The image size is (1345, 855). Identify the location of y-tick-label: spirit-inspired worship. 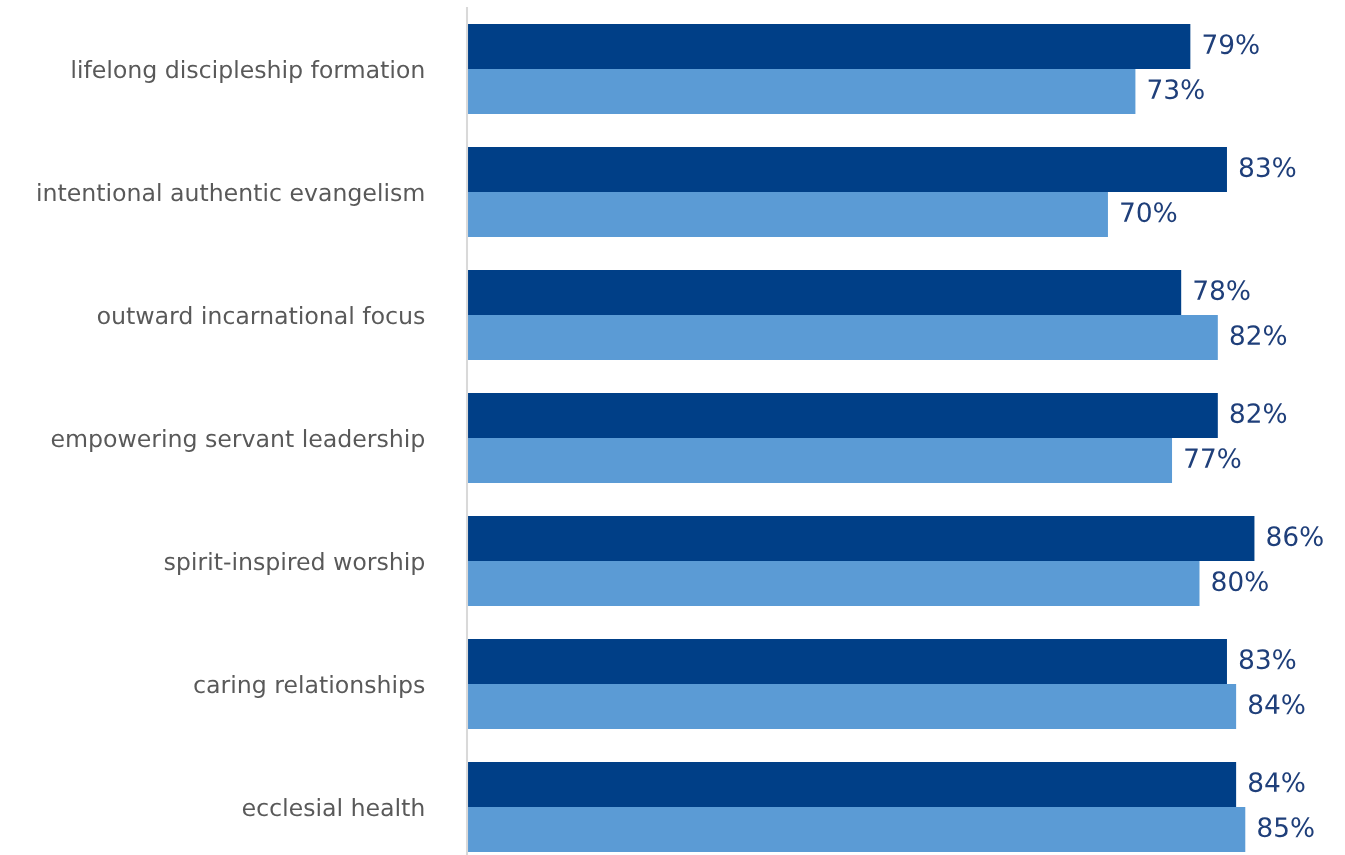
(294, 563).